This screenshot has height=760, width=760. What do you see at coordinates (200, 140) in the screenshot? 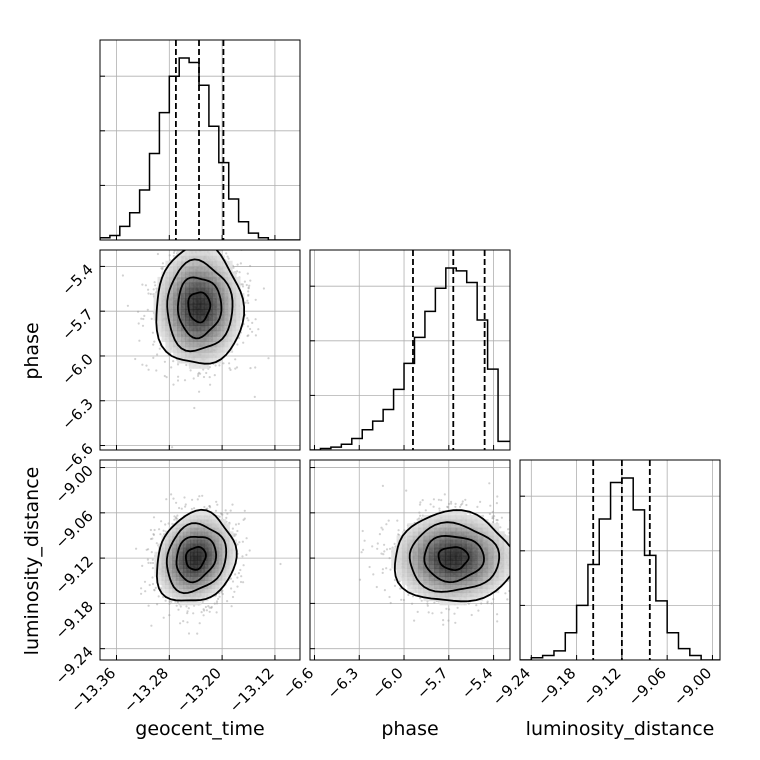
I see `panel-geocent_time` at bounding box center [200, 140].